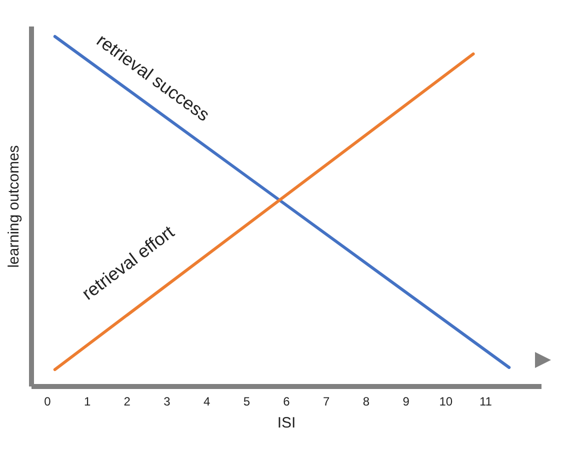  I want to click on x-tick-label: 1, so click(87, 401).